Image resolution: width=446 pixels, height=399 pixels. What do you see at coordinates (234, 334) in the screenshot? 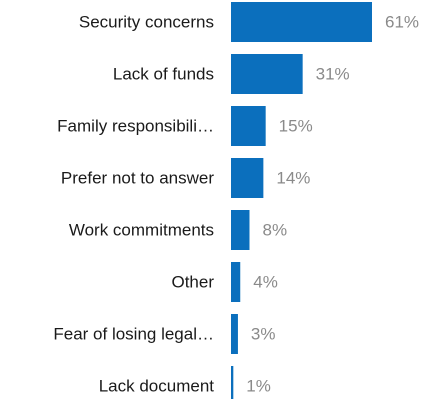
I see `bar-fear-of-losing-legal` at bounding box center [234, 334].